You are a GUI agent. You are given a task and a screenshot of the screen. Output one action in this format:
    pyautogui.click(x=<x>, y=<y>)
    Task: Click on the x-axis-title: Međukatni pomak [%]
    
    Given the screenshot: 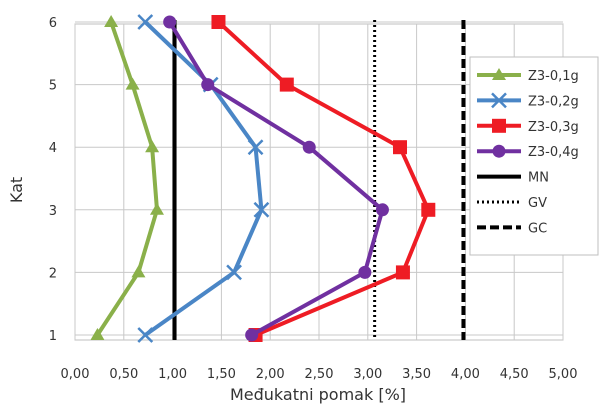 What is the action you would take?
    pyautogui.click(x=318, y=394)
    